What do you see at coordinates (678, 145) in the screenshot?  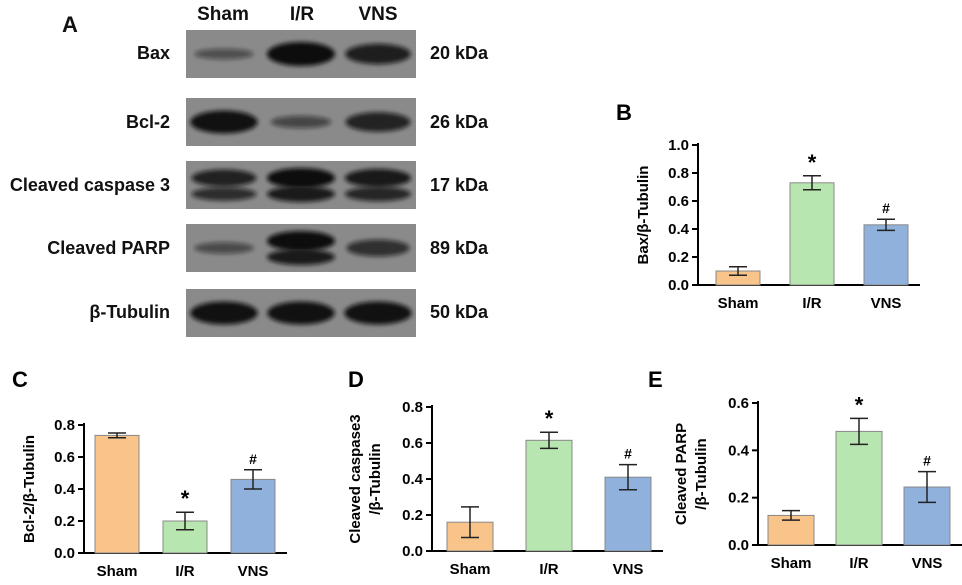 I see `y-tick-label: 1.0` at bounding box center [678, 145].